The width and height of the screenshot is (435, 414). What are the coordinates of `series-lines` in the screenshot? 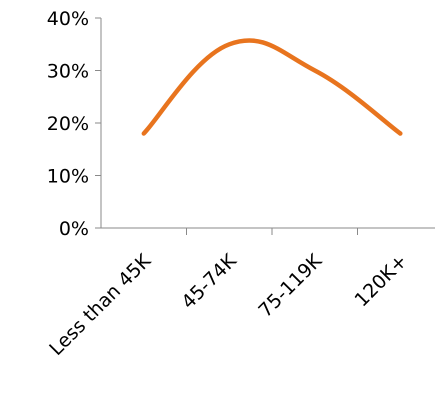 It's located at (272, 87).